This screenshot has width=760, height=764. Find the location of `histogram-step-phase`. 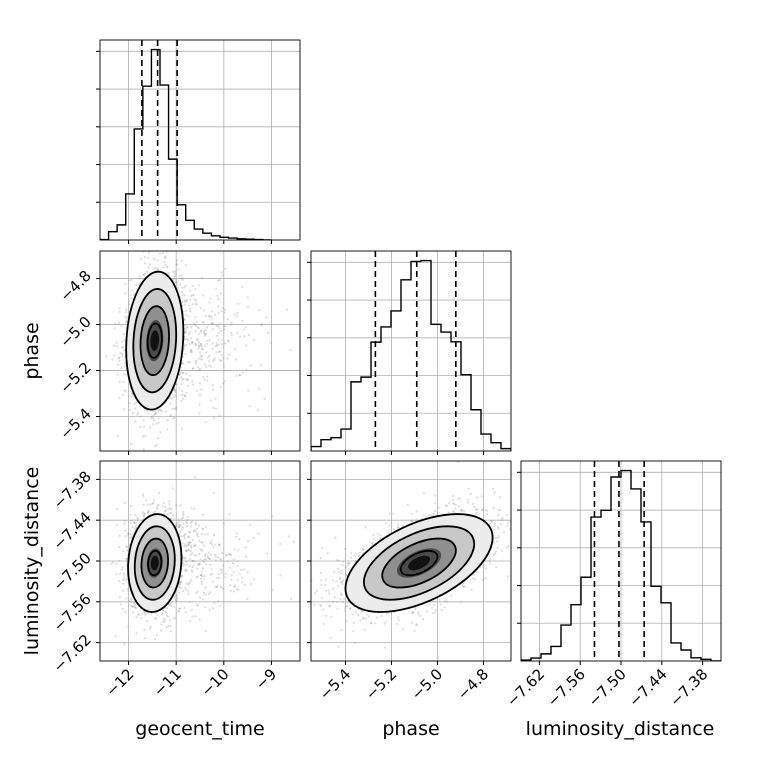

histogram-step-phase is located at coordinates (411, 356).